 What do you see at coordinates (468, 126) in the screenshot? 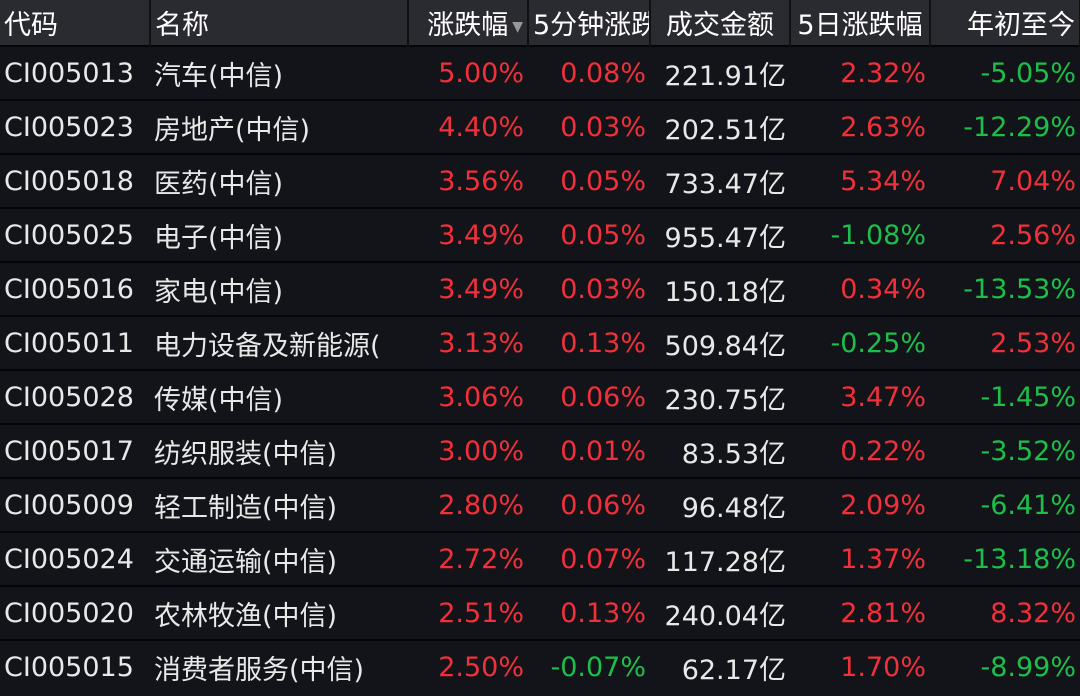
I see `cell-change-pct: 4.40%` at bounding box center [468, 126].